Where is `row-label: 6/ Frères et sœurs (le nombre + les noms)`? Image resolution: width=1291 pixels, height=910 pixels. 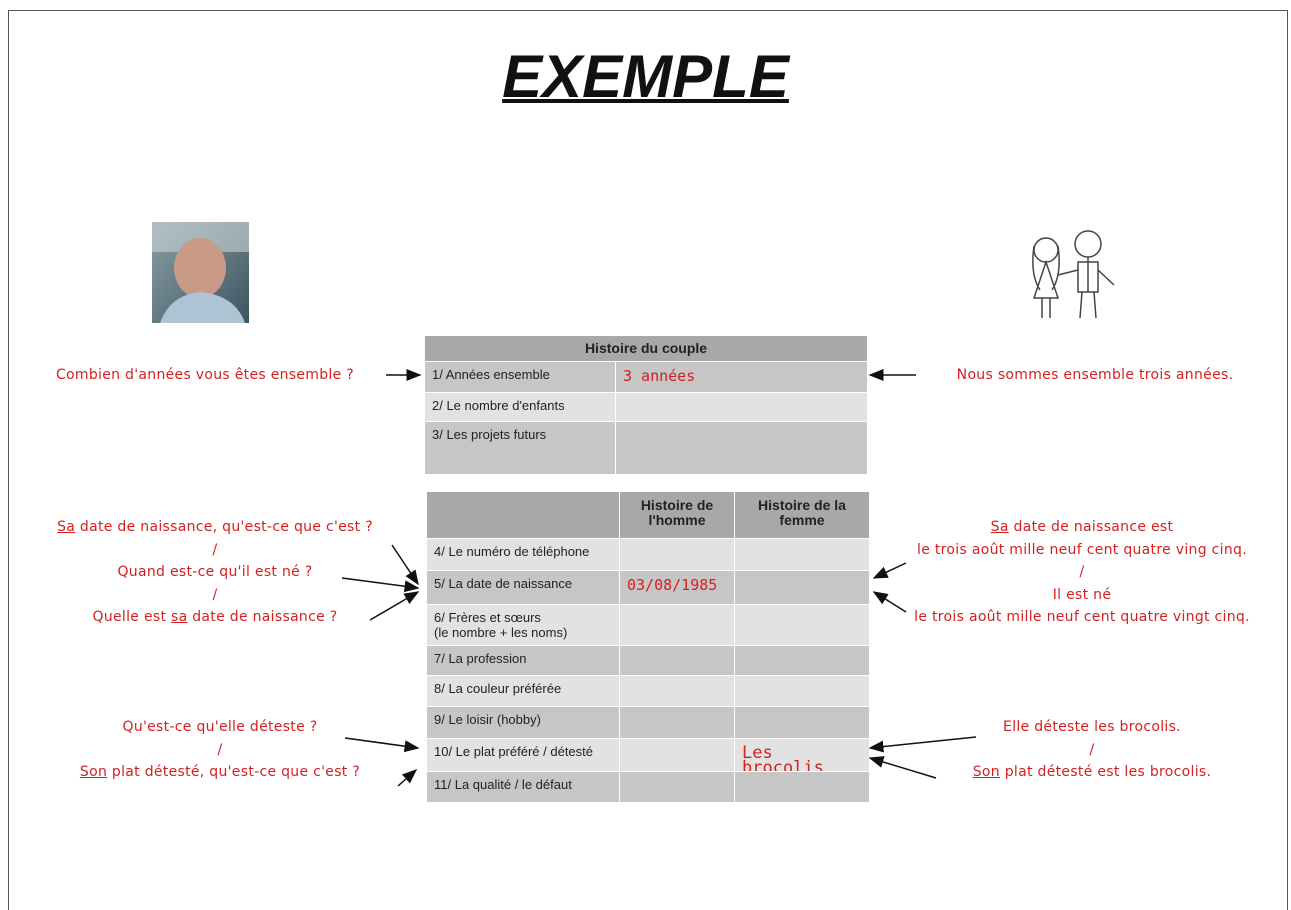 row-label: 6/ Frères et sœurs (le nombre + les noms) is located at coordinates (523, 624).